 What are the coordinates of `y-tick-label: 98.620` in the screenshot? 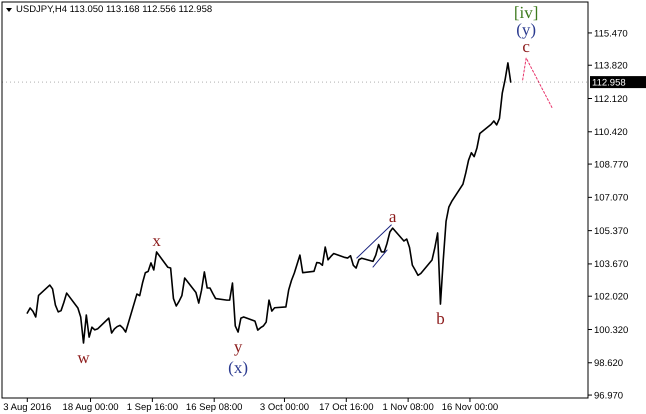 It's located at (609, 364).